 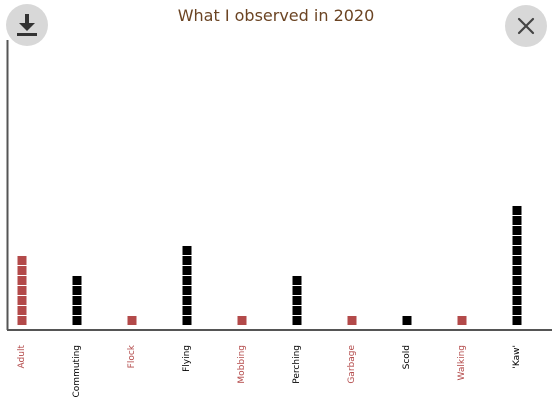 I want to click on x-tick-label: Flock, so click(x=132, y=356).